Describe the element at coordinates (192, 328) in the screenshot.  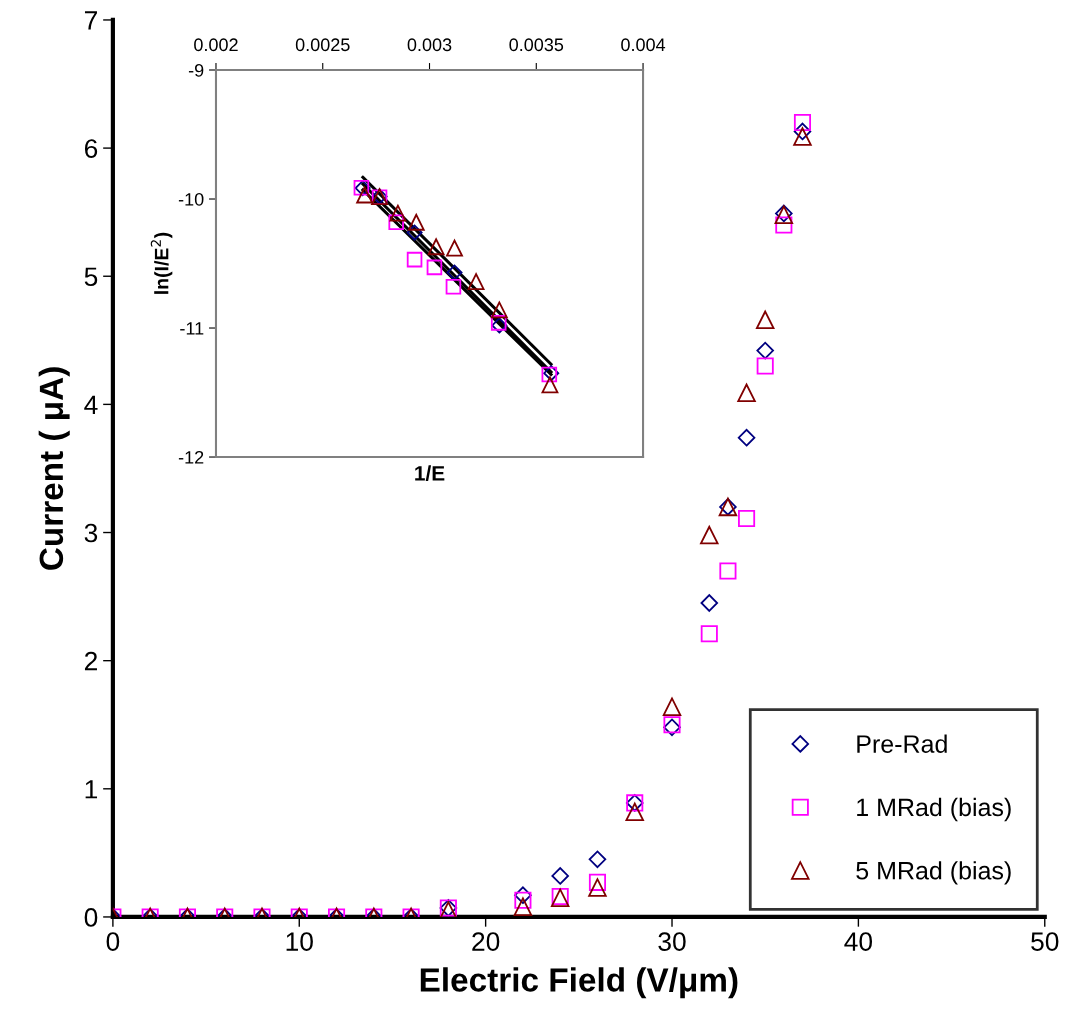
I see `y-tick-label: -11` at that location.